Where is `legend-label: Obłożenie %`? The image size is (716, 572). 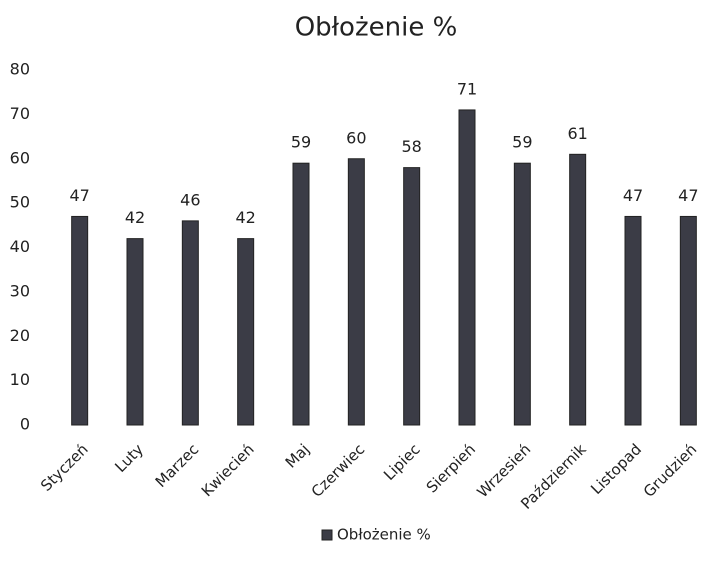 legend-label: Obłożenie % is located at coordinates (384, 535).